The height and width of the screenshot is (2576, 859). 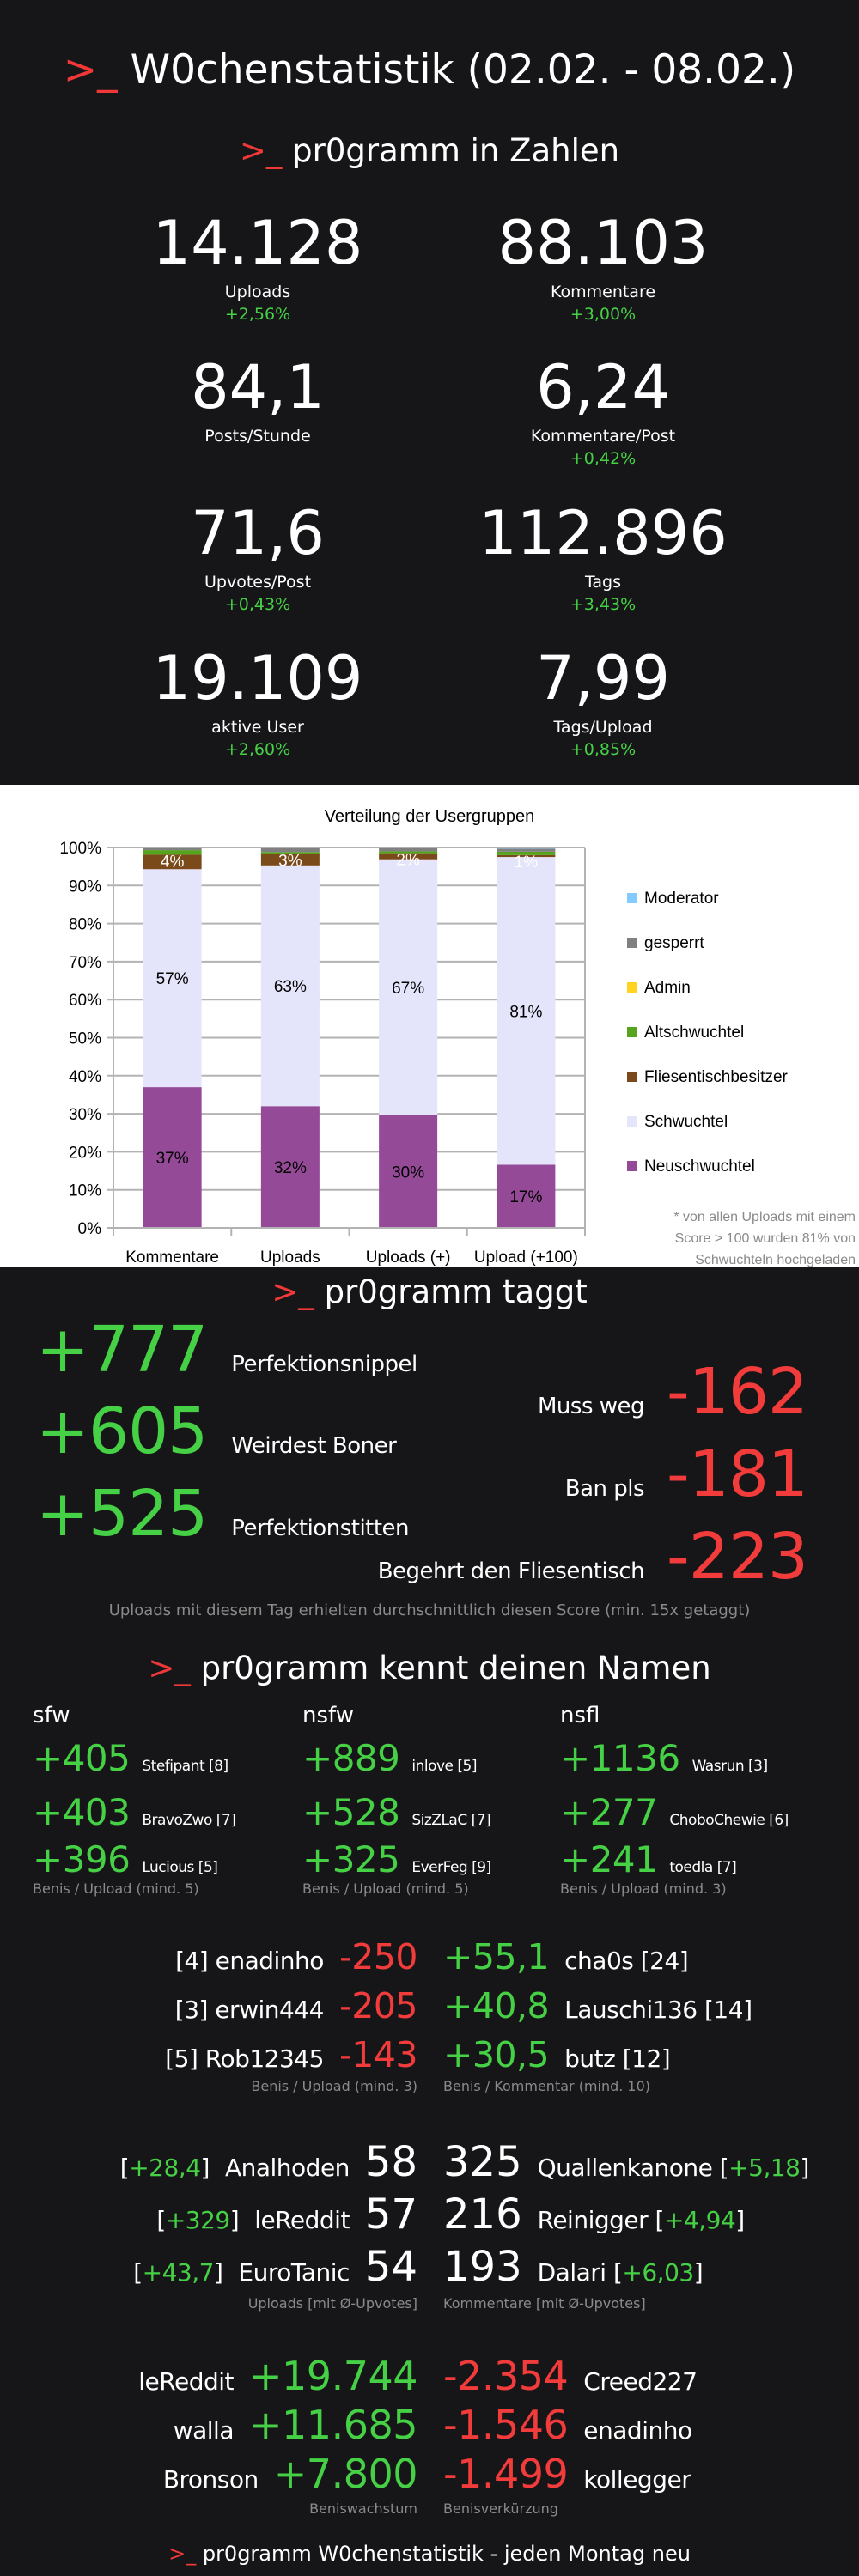 What do you see at coordinates (351, 1758) in the screenshot?
I see `benis-score: +889` at bounding box center [351, 1758].